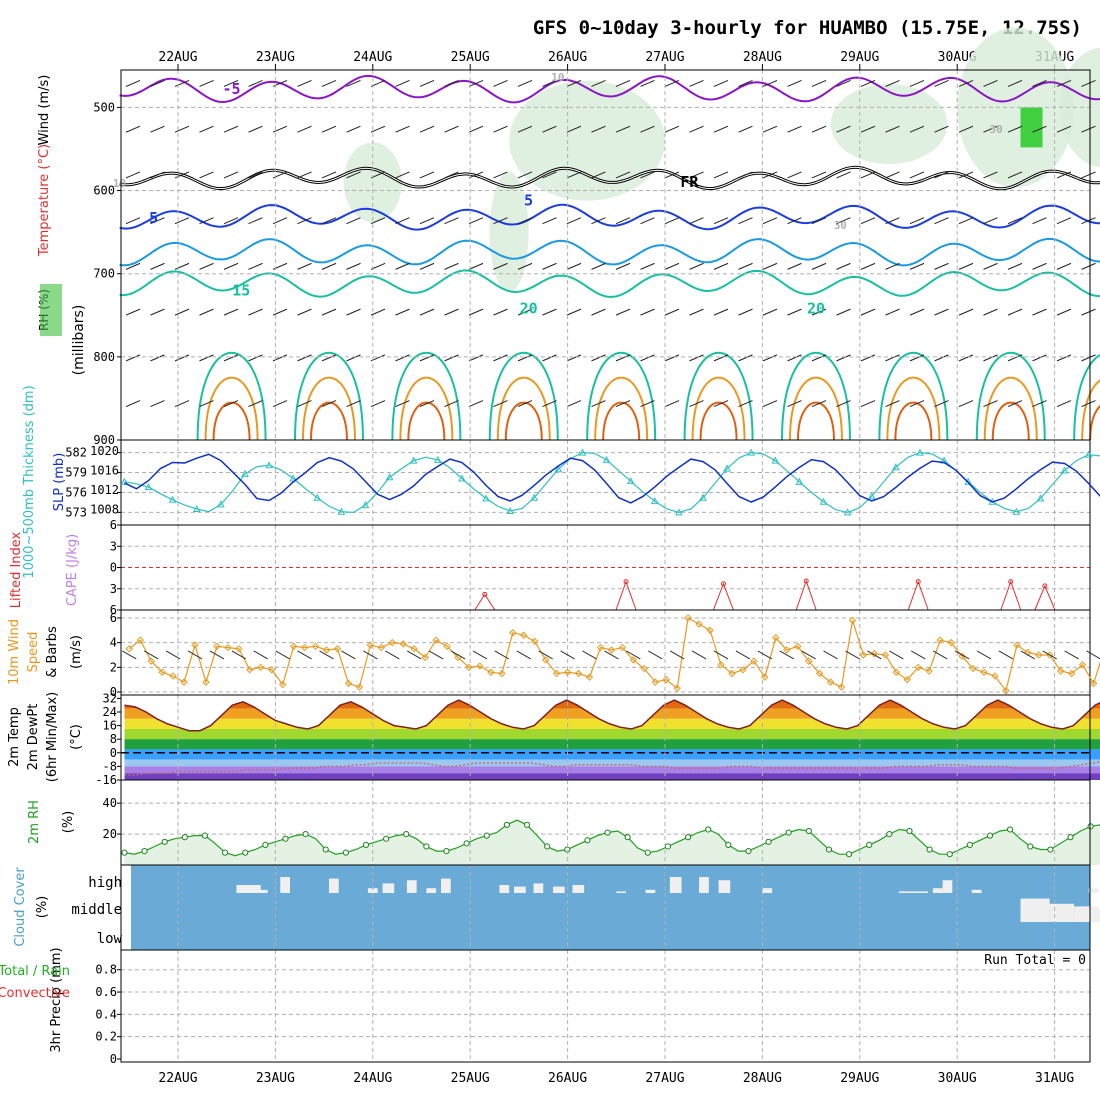 The image size is (1100, 1104). I want to click on cloud-cover-panel: high middle low Cloud Cover (%), so click(556, 907).